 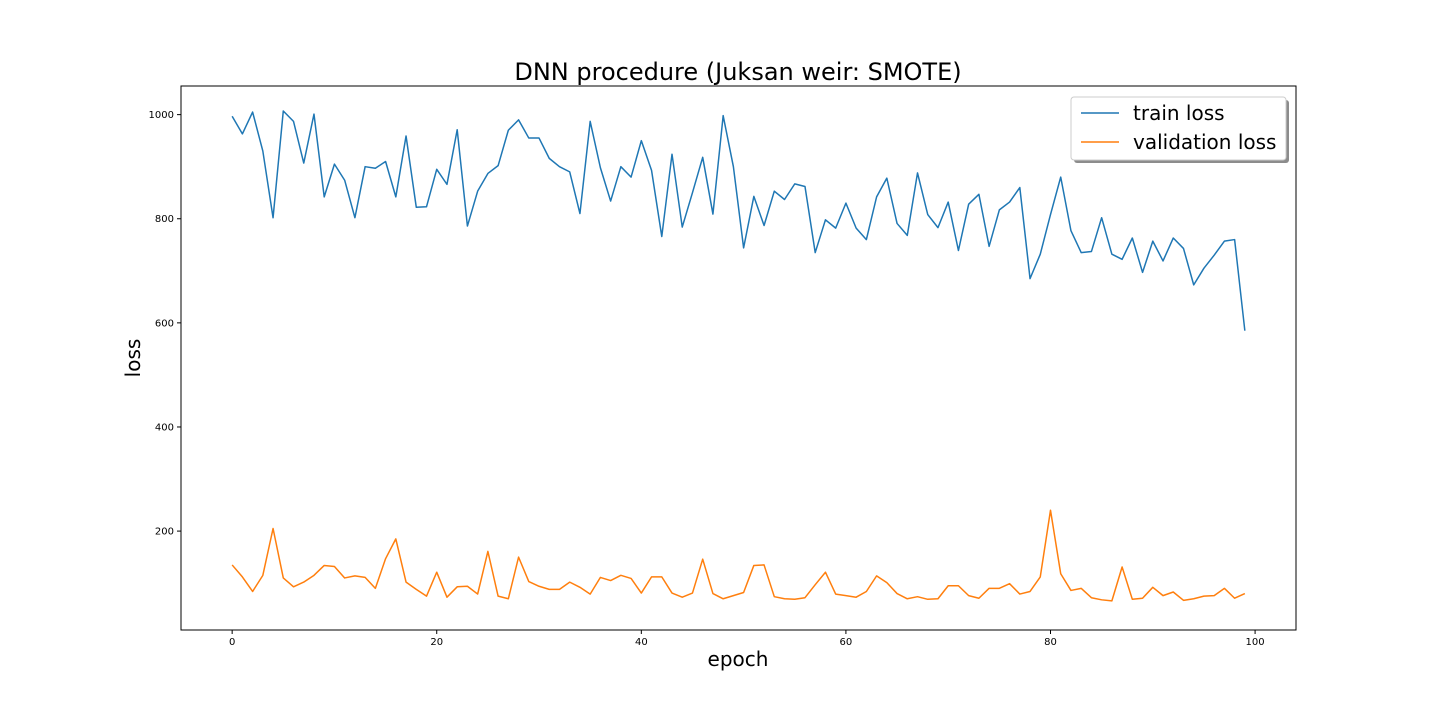 I want to click on x-axis-label: epoch, so click(x=738, y=659).